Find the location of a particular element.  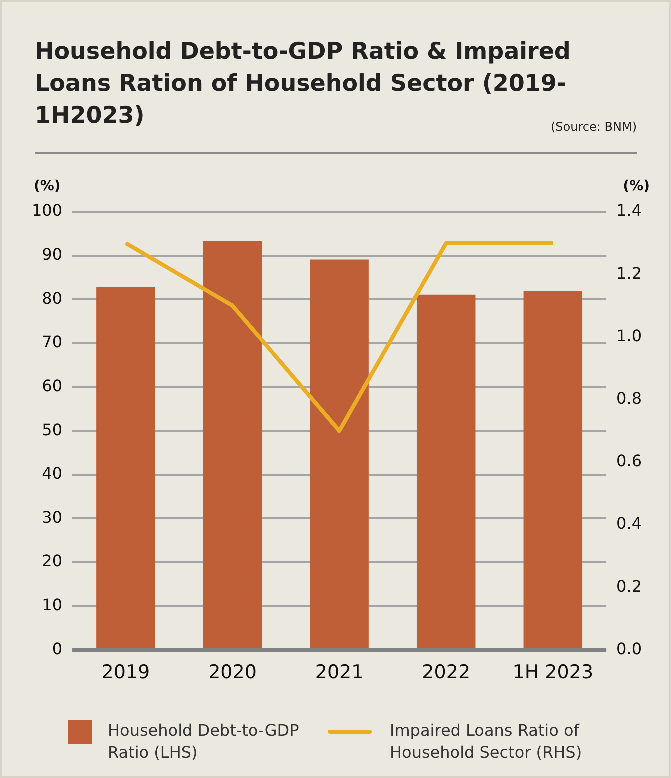

y-tick-label: 100 is located at coordinates (47, 210).